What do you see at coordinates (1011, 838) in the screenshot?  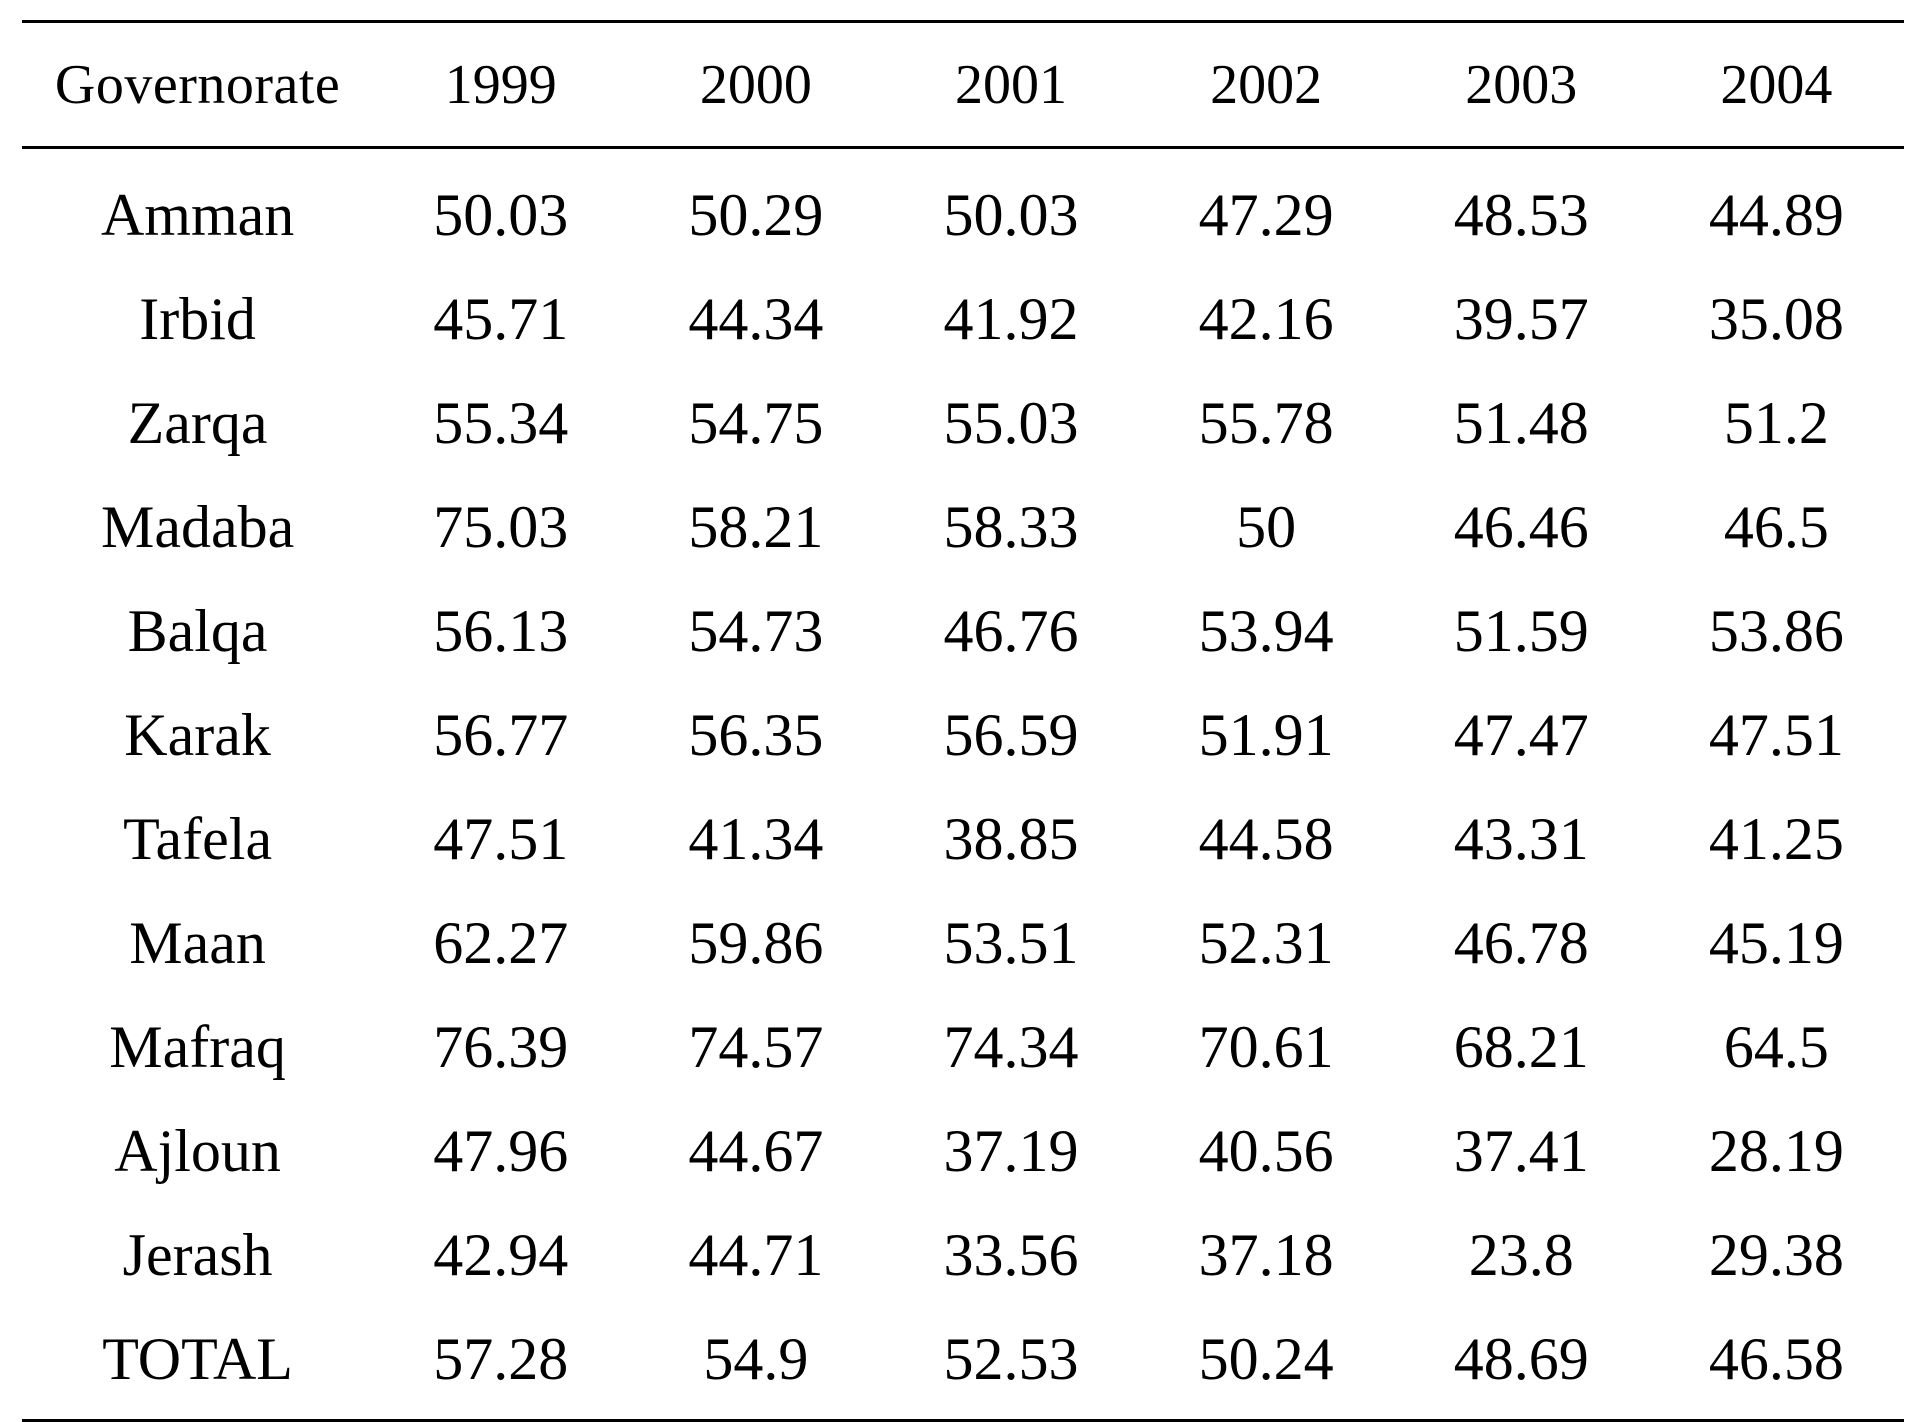 I see `value-cell: 38.85` at bounding box center [1011, 838].